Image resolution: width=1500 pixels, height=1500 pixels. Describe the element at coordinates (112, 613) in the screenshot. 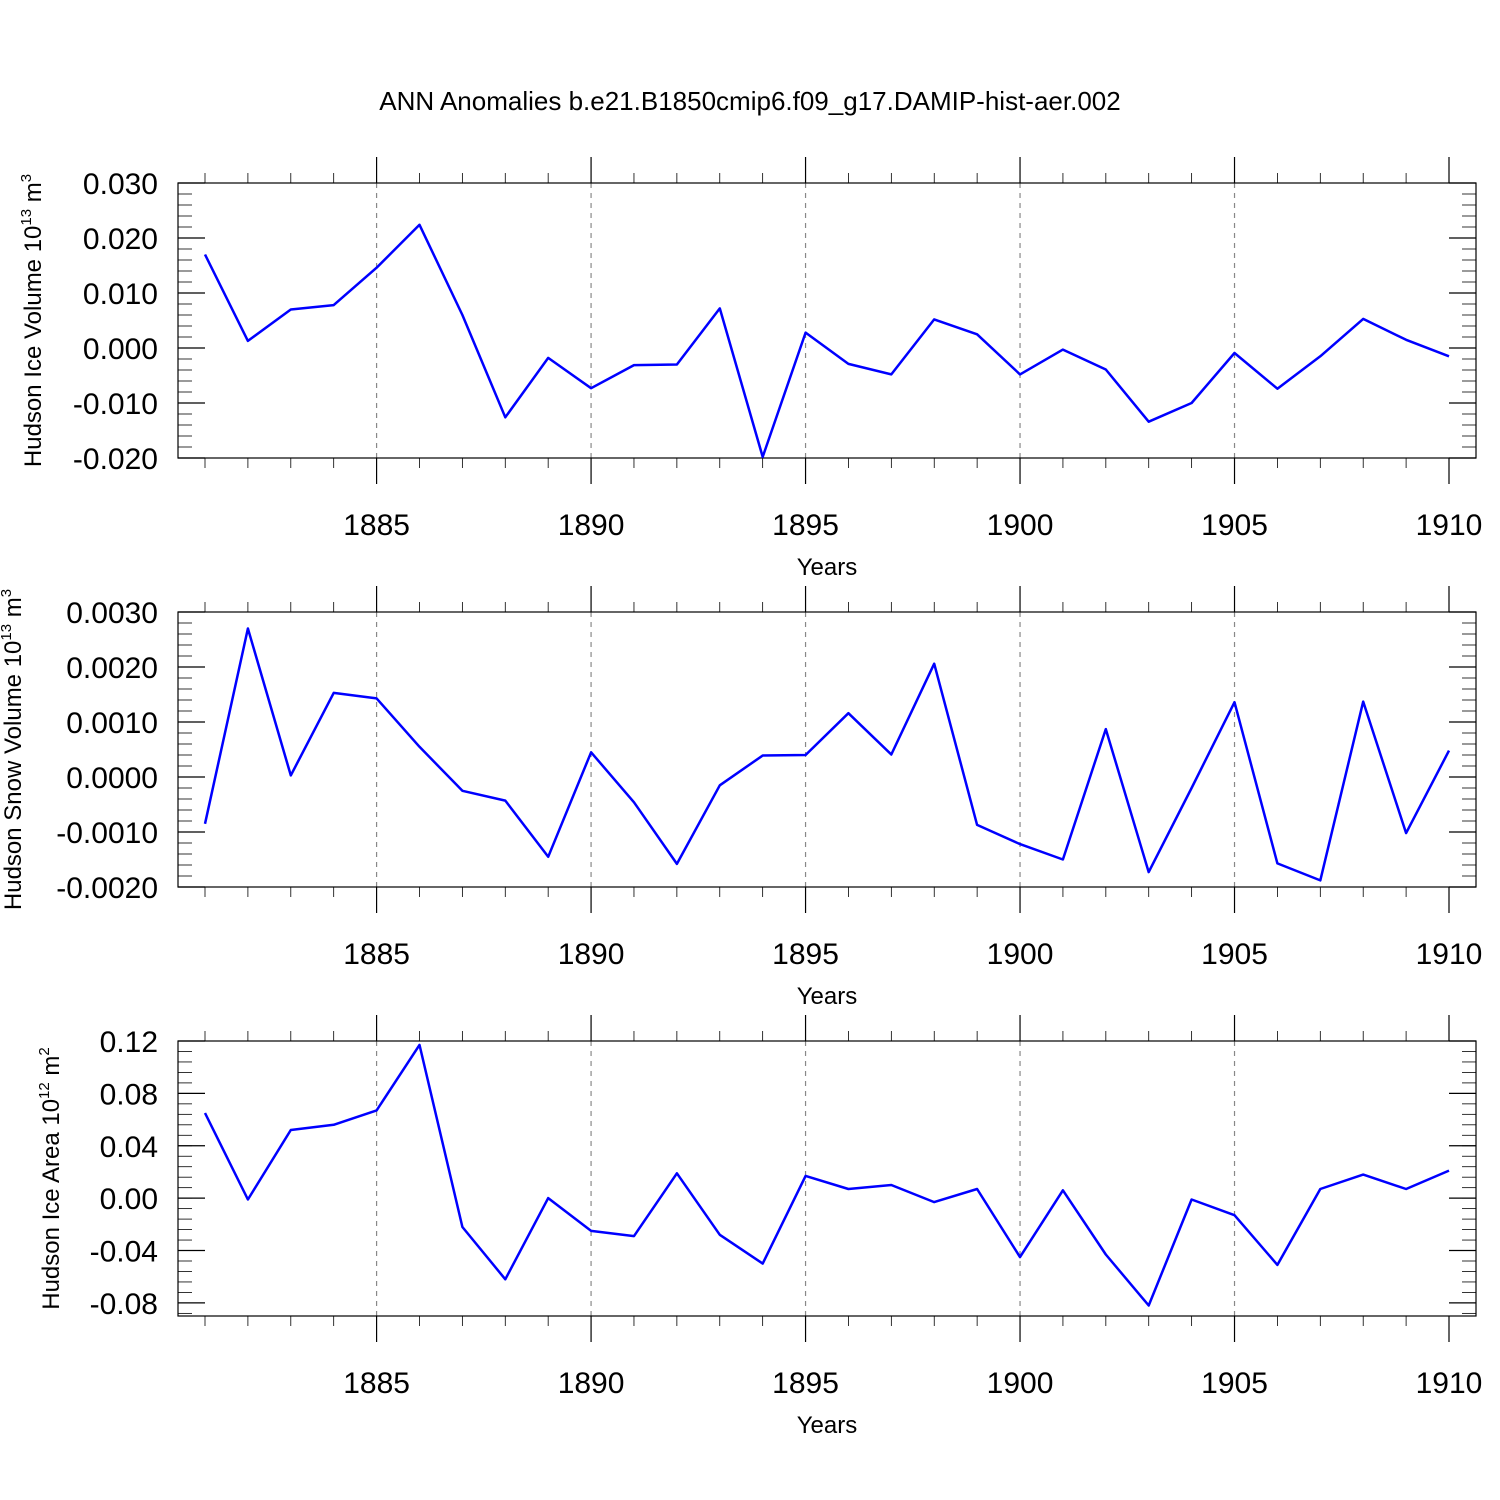

I see `y-tick-label: 0.0030` at that location.